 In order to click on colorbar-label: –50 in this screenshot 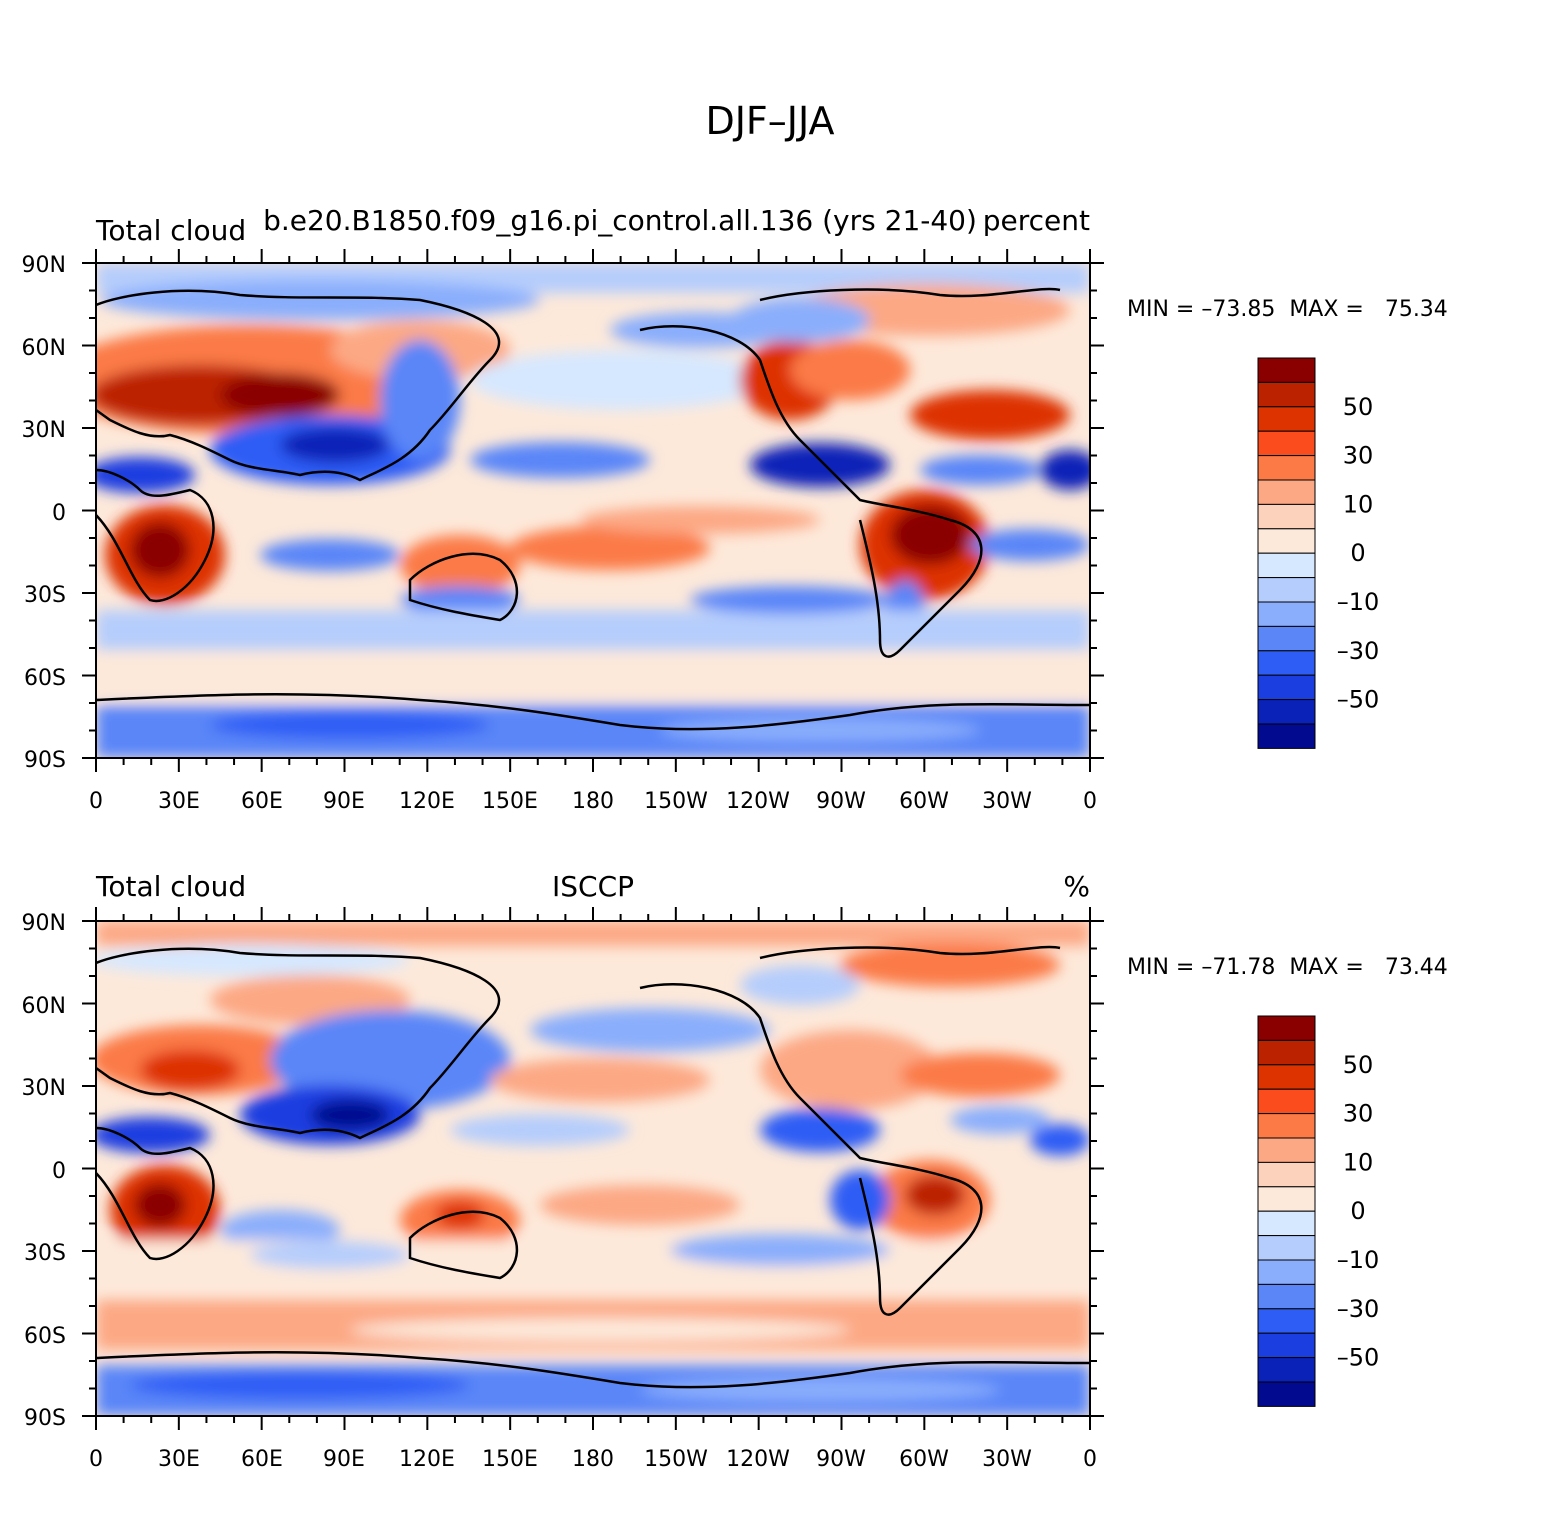, I will do `click(1358, 1358)`.